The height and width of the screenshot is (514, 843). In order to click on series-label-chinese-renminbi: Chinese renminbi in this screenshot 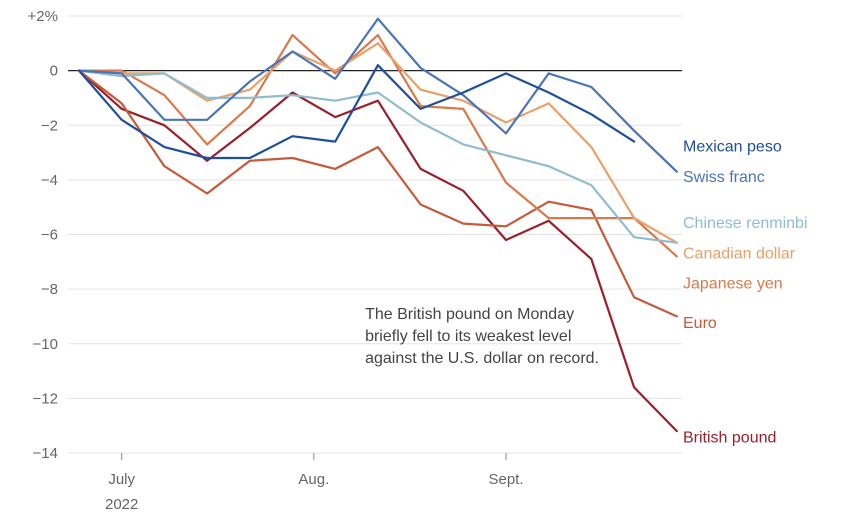, I will do `click(745, 223)`.